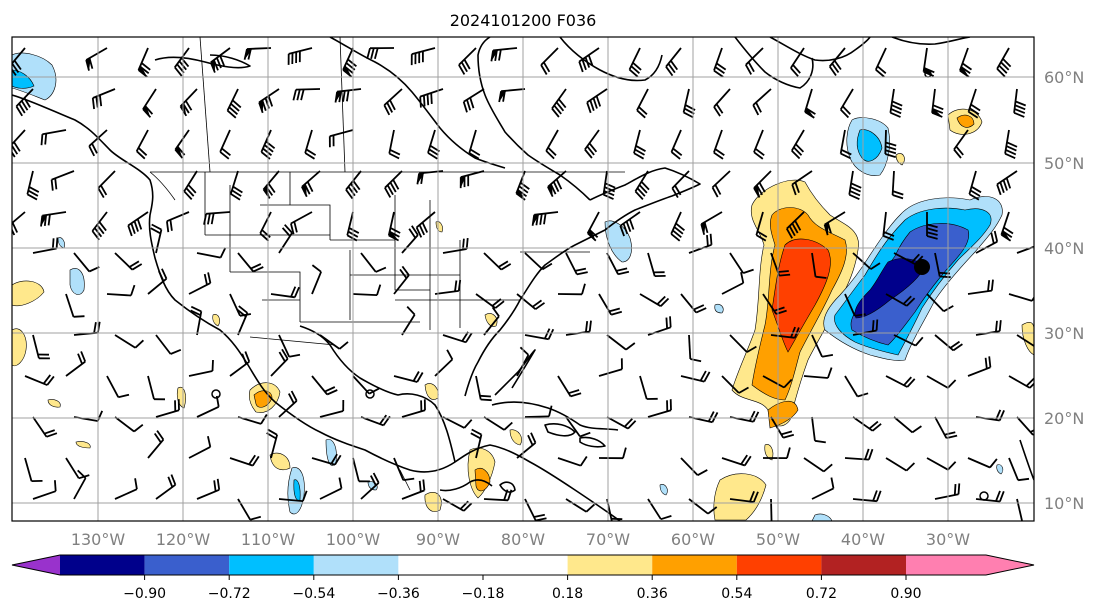 The image size is (1105, 615). I want to click on lon-tick-label: 90°W, so click(438, 539).